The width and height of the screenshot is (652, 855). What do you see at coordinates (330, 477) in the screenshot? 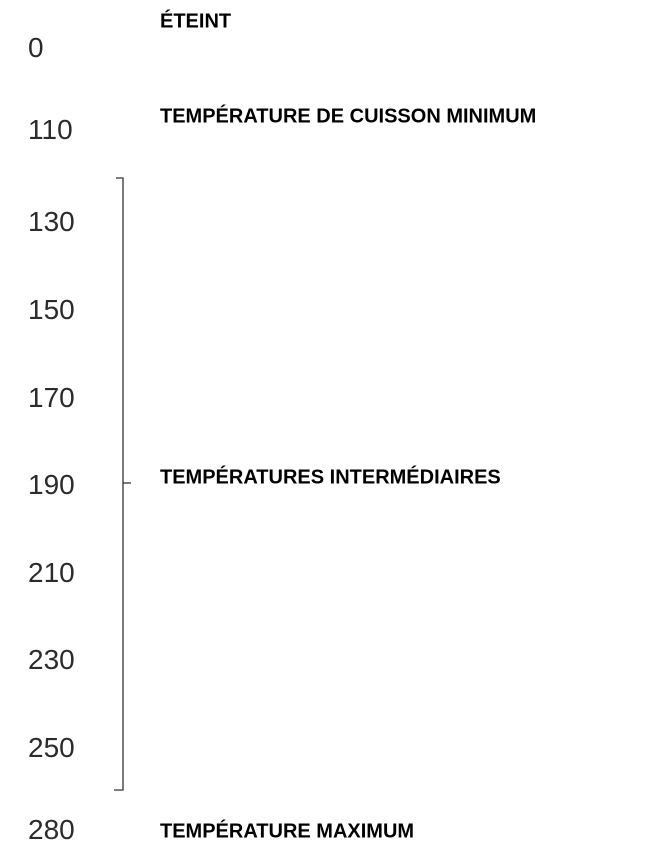
I see `intermediate-label: TEMPÉRATURES INTERMÉDIAIRES` at bounding box center [330, 477].